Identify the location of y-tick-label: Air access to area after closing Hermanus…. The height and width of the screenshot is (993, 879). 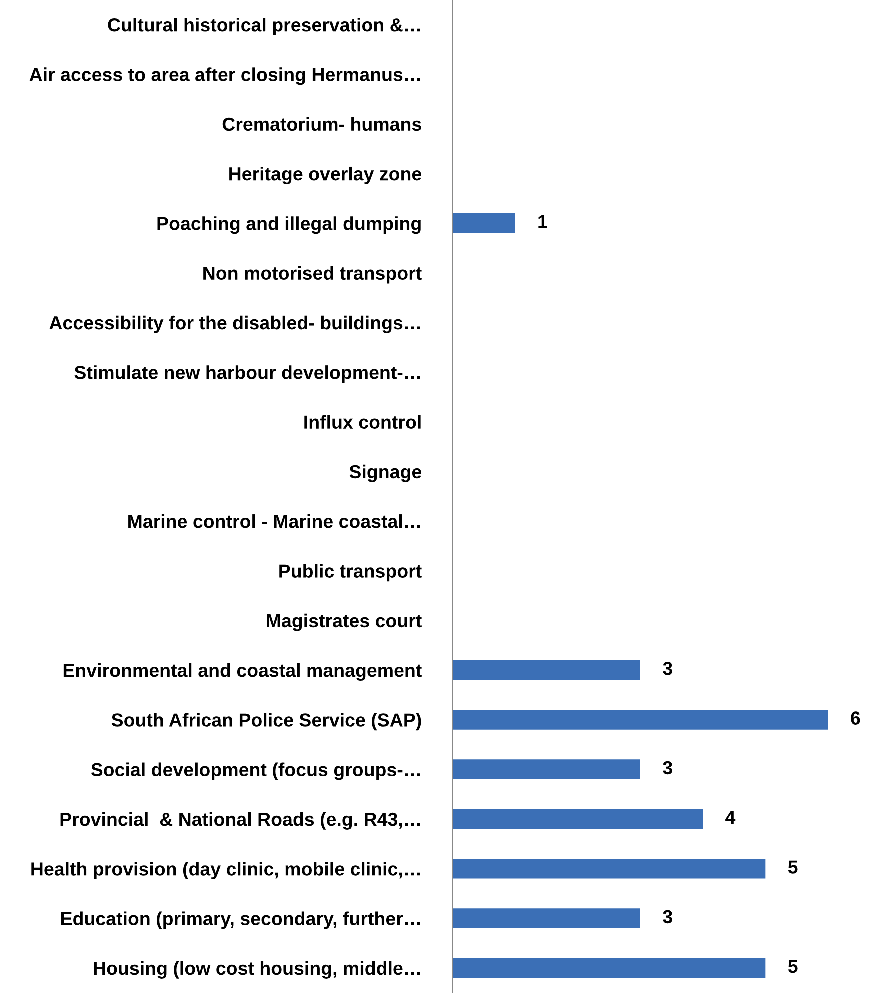
(225, 77).